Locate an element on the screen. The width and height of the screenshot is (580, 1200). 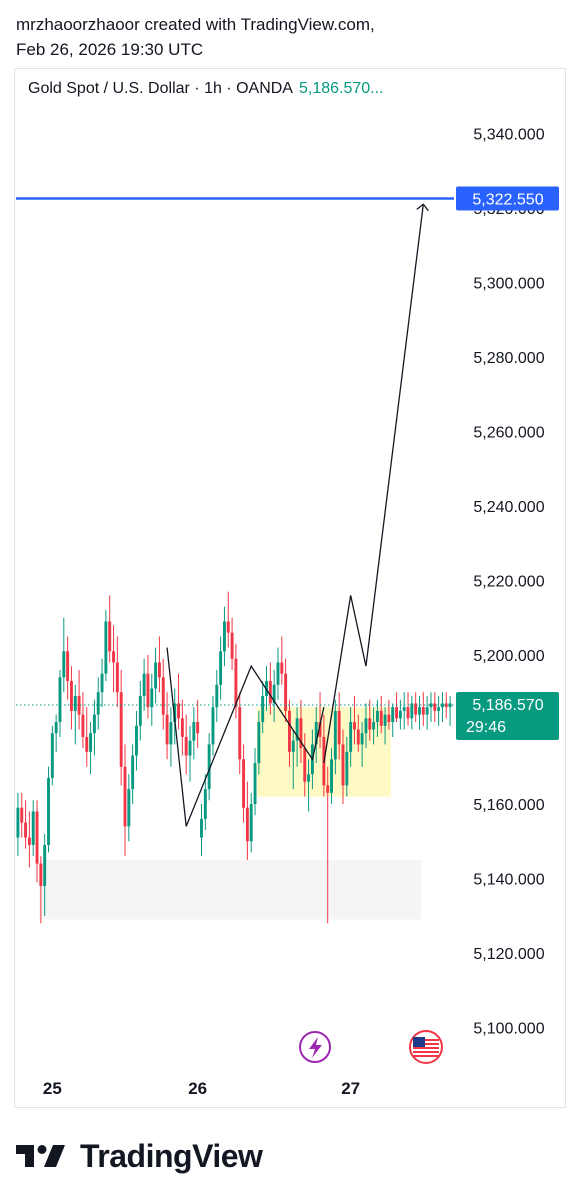
horizontal-line-price-label: 5,322.550 is located at coordinates (507, 200).